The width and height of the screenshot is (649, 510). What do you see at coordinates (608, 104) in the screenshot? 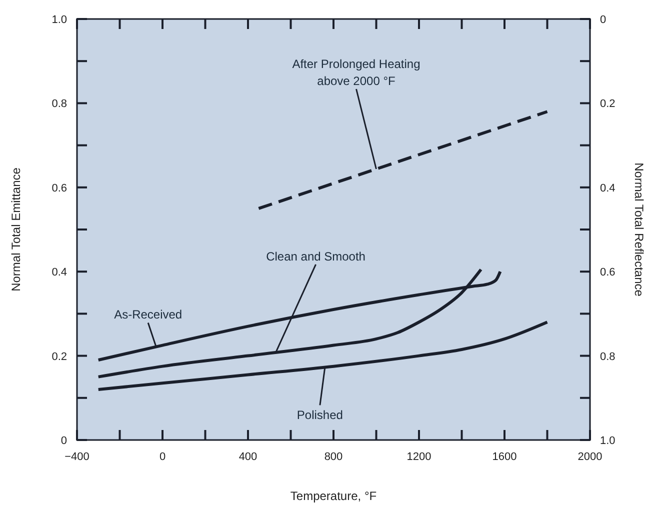
I see `y2-tick-label: 0.2` at bounding box center [608, 104].